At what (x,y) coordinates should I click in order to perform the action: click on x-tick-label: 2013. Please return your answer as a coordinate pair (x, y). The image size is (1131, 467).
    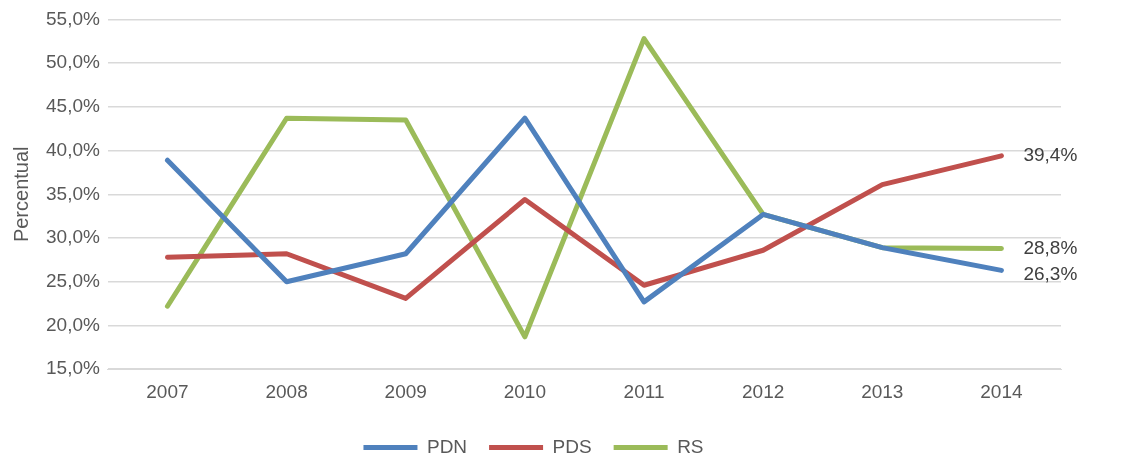
    Looking at the image, I should click on (882, 391).